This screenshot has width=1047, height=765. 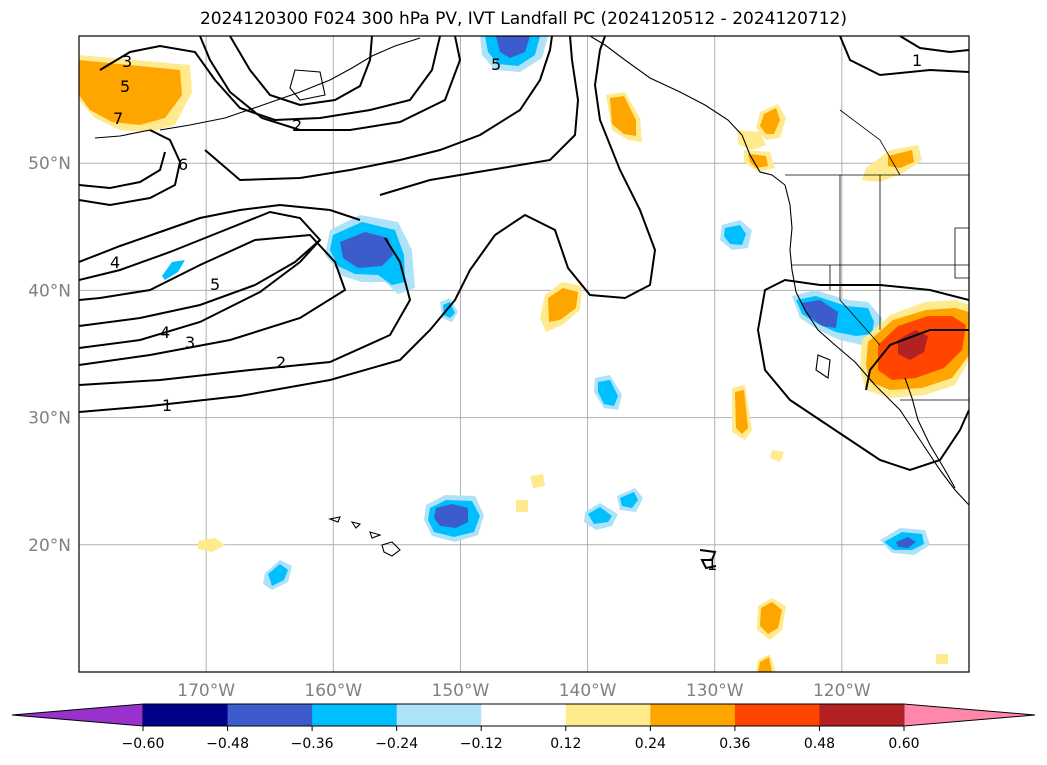 What do you see at coordinates (461, 691) in the screenshot?
I see `lon-tick-label: 150°W` at bounding box center [461, 691].